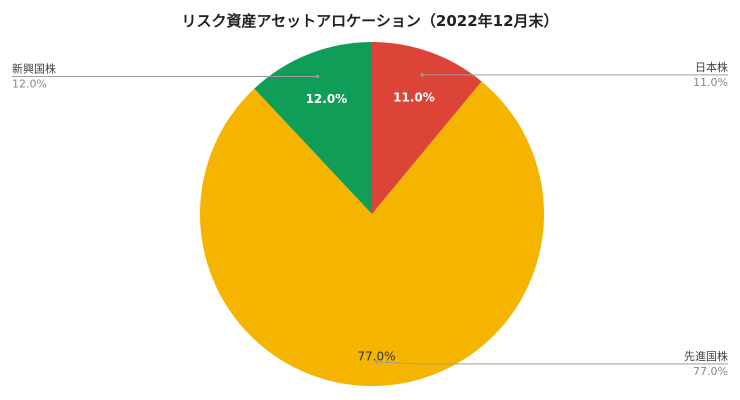 The width and height of the screenshot is (740, 400). What do you see at coordinates (376, 357) in the screenshot?
I see `slice-label-developed: 77.0%` at bounding box center [376, 357].